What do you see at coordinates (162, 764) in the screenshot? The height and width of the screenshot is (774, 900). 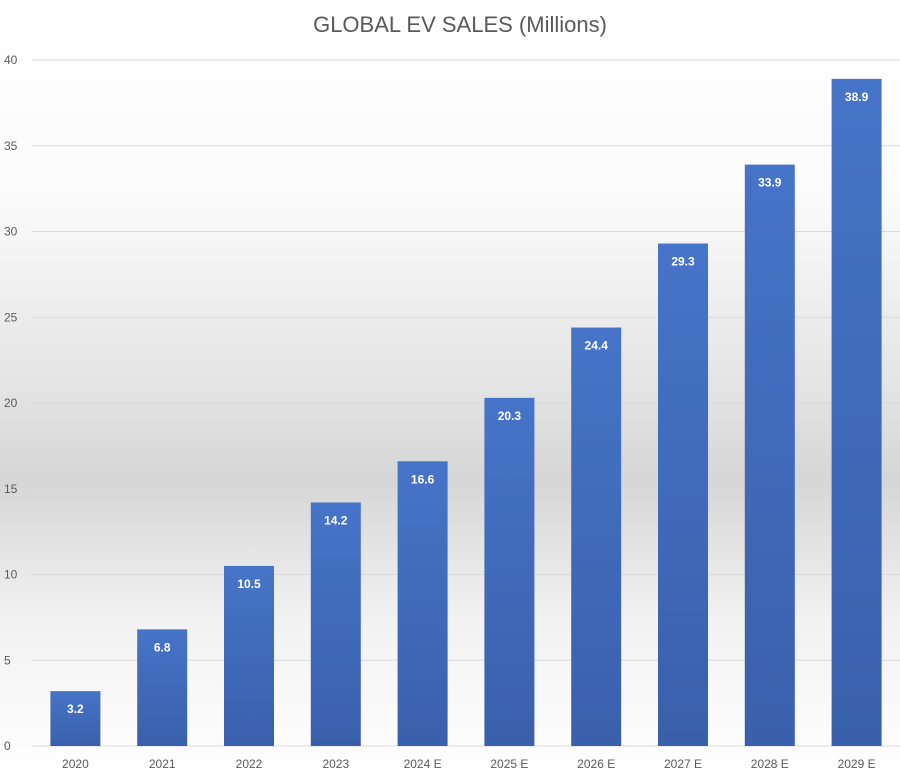 I see `x-tick-label: 2021` at bounding box center [162, 764].